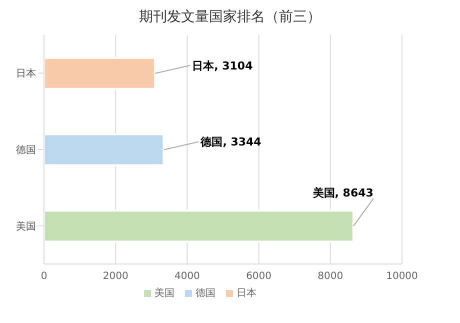  Describe the element at coordinates (343, 193) in the screenshot. I see `data-label: 美国, 8643` at that location.